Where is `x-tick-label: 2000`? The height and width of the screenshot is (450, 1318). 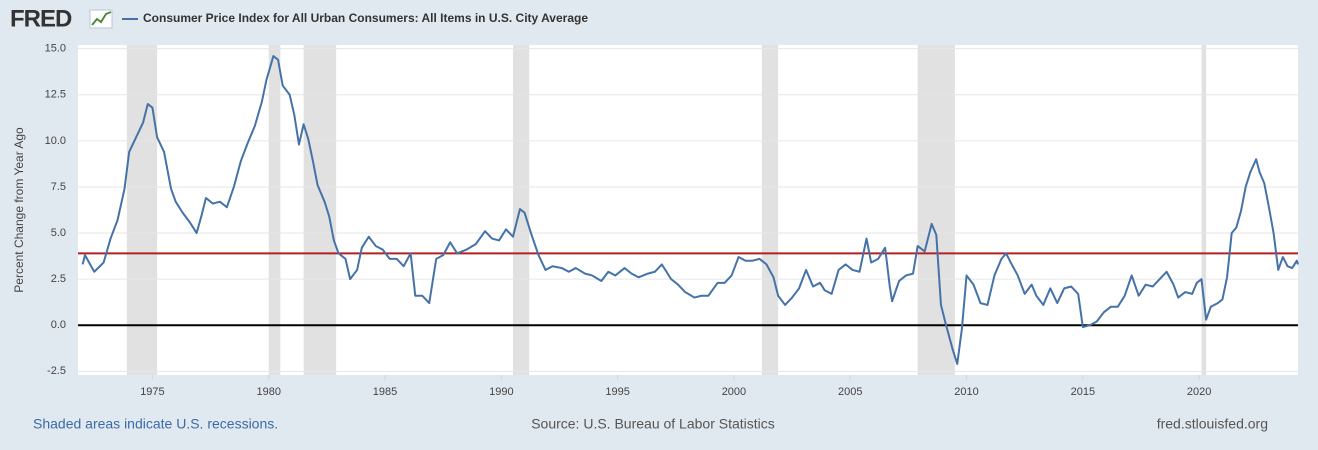
x-tick-label: 2000 is located at coordinates (734, 392).